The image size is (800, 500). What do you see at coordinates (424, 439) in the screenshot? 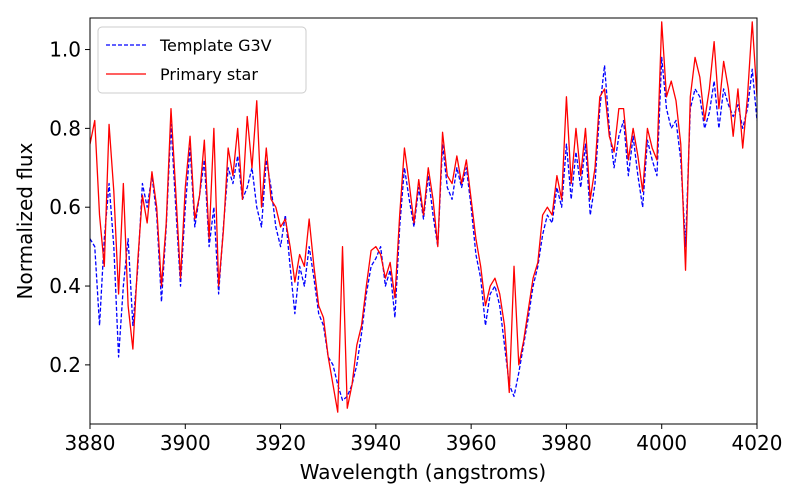
I see `x-axis: 3880 3900 3920 3940 3960 3980 4000 4020` at bounding box center [424, 439].